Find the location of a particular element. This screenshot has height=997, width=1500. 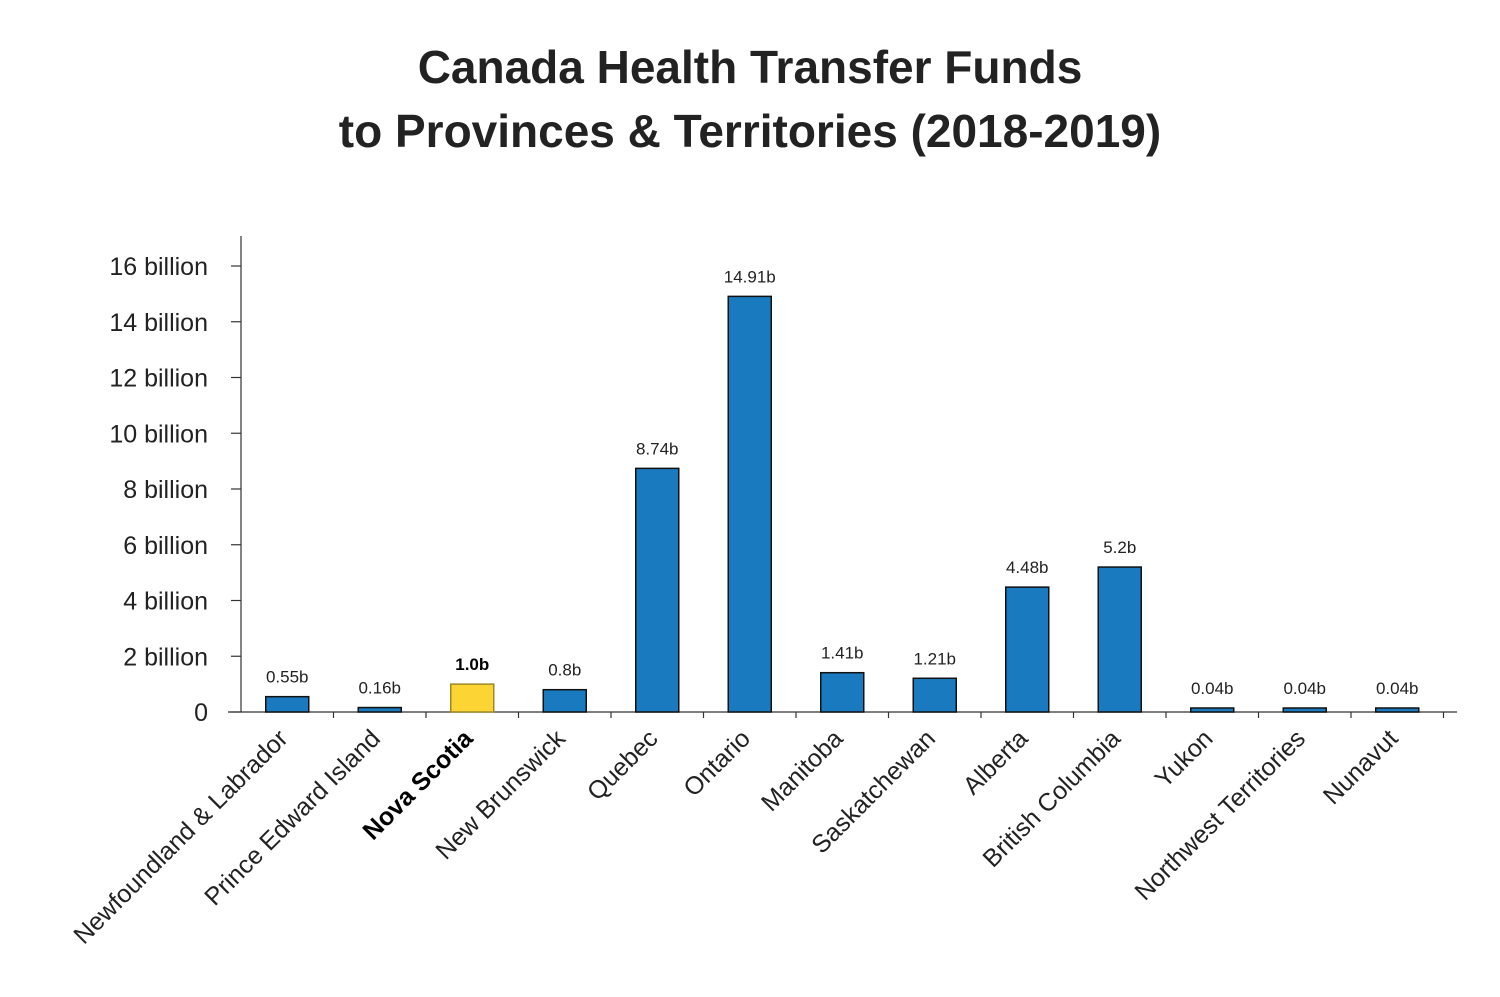

bar-value-label: 0.8b is located at coordinates (564, 670).